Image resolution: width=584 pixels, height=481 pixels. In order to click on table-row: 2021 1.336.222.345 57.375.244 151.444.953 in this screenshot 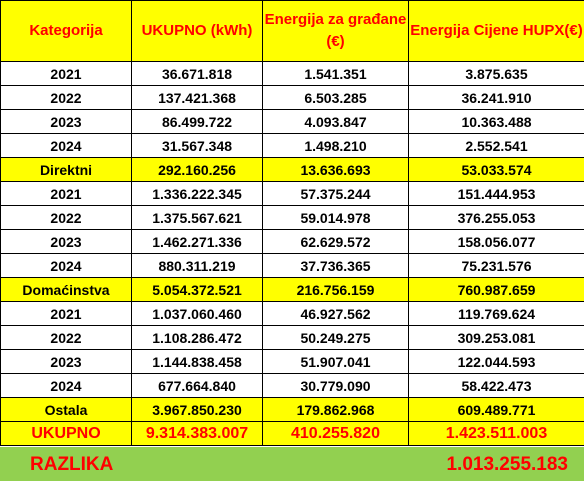, I will do `click(292, 193)`.